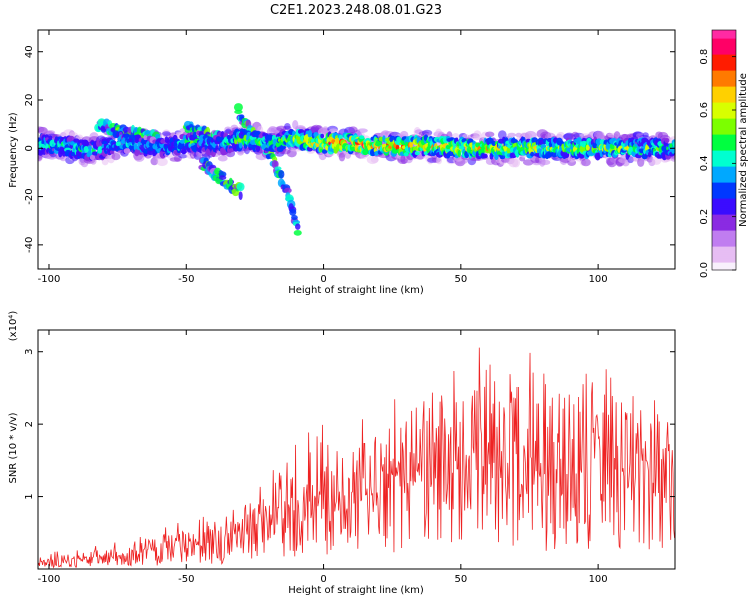 This screenshot has height=600, width=750. Describe the element at coordinates (704, 217) in the screenshot. I see `colorbar-tick-label: 0.2` at that location.